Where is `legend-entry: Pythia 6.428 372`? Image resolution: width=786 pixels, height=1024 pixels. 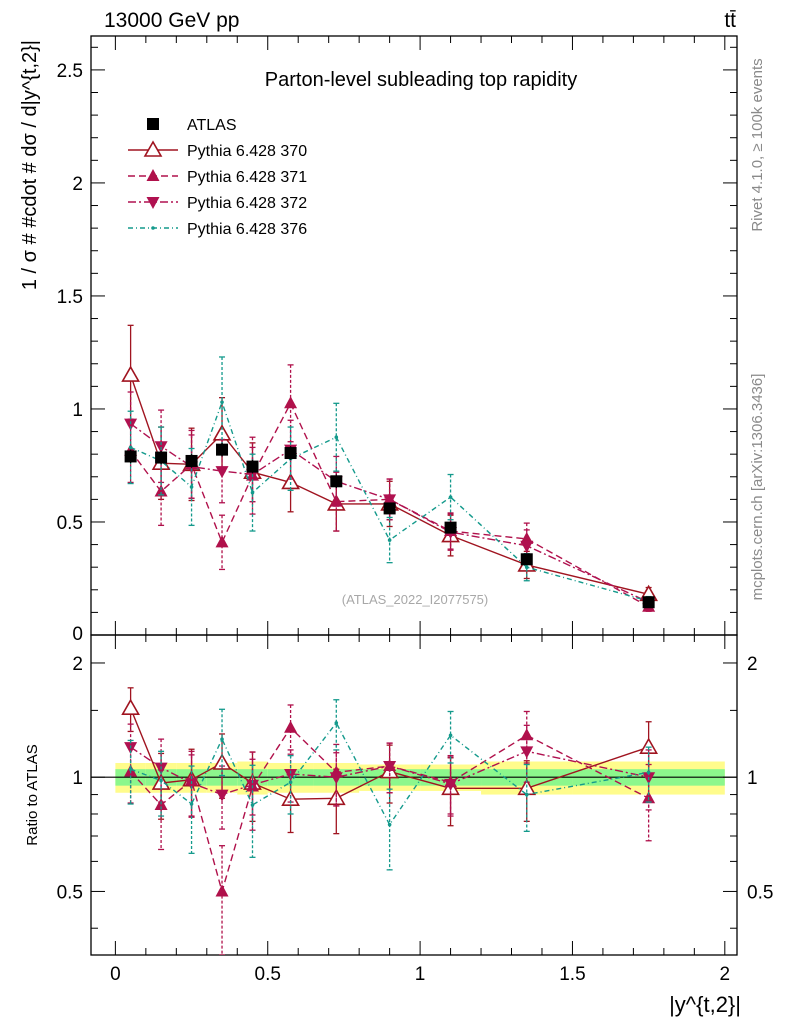 legend-entry: Pythia 6.428 372 is located at coordinates (217, 203).